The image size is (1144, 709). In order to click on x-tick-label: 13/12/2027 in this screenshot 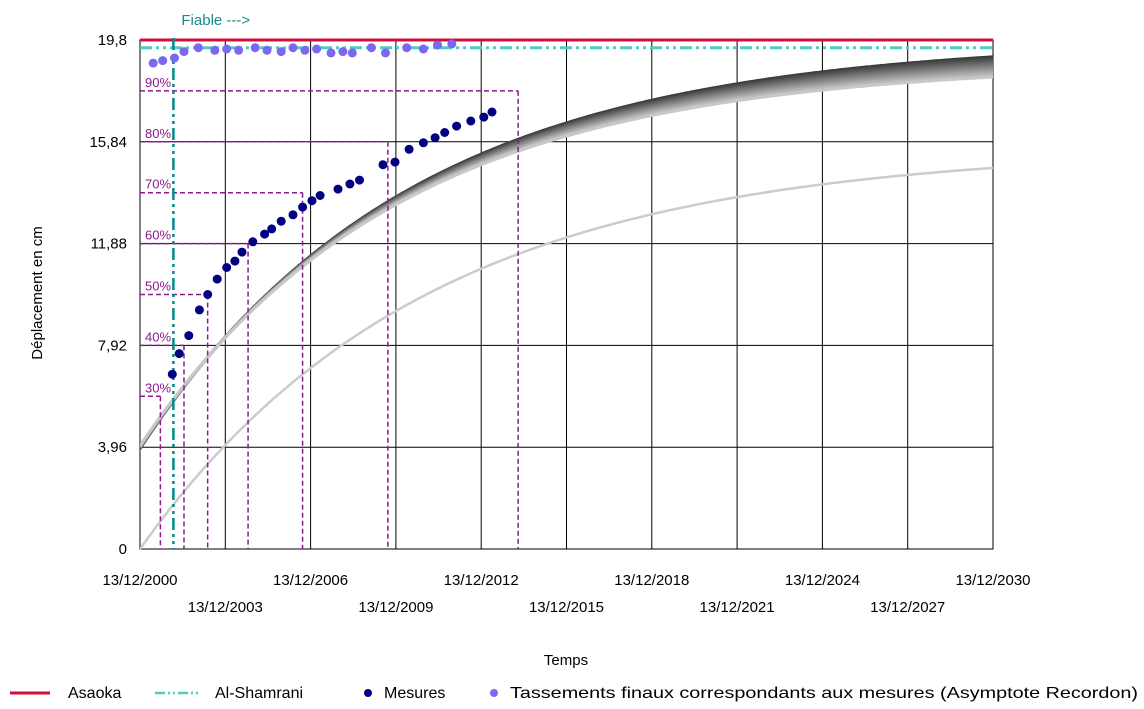, I will do `click(907, 607)`.